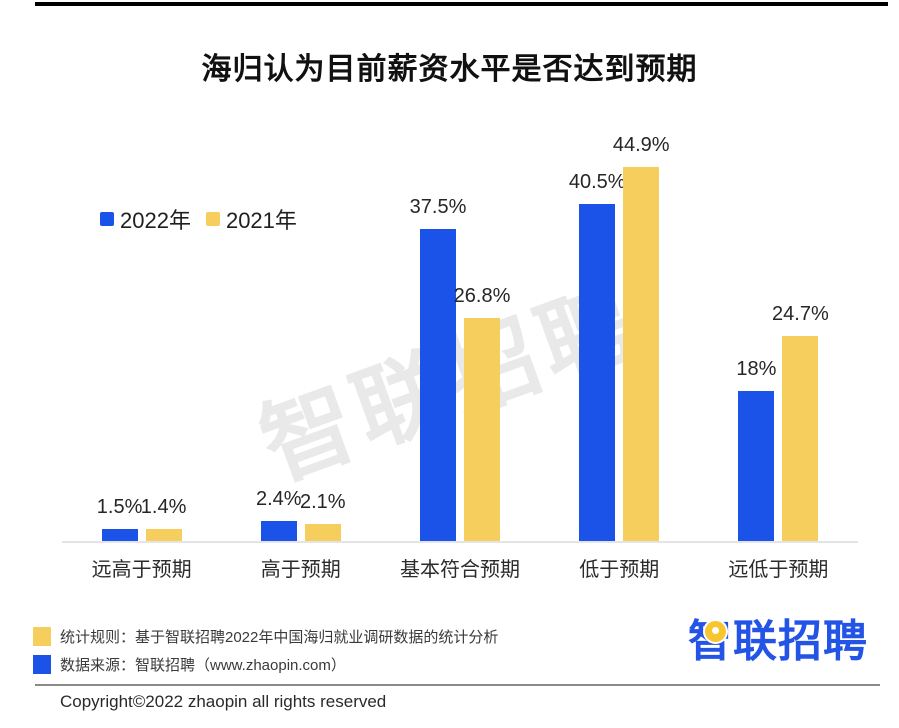 The width and height of the screenshot is (899, 728). What do you see at coordinates (619, 570) in the screenshot?
I see `x-axis-label: 低于预期` at bounding box center [619, 570].